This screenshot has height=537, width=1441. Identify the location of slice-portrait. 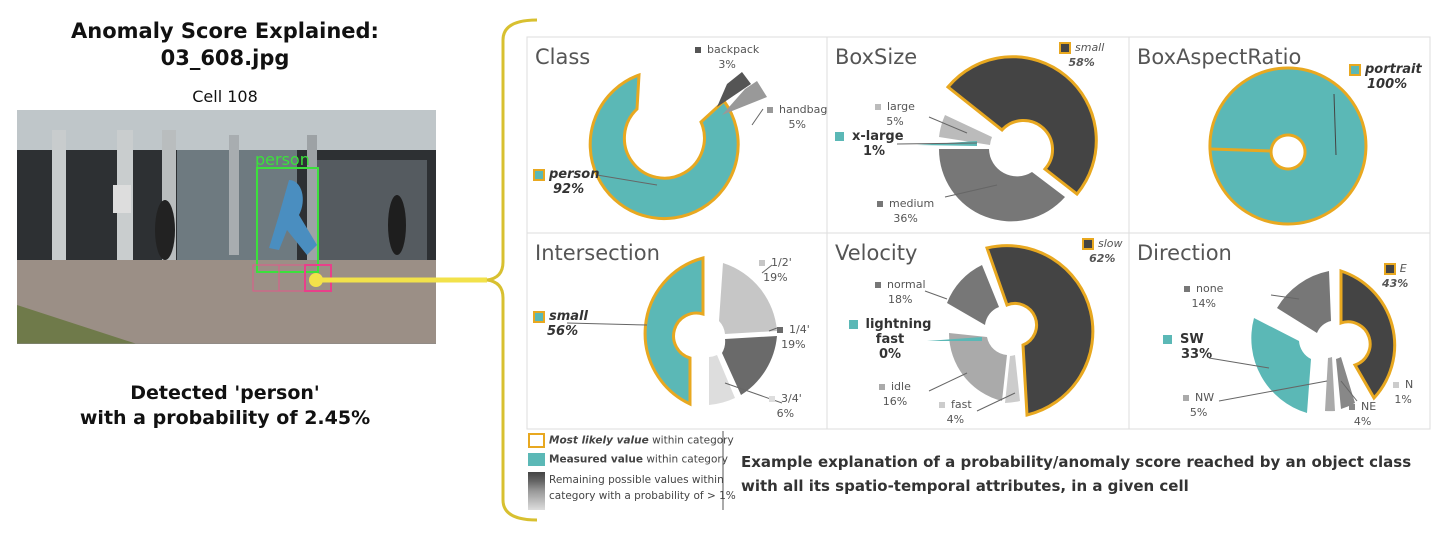
(1288, 146).